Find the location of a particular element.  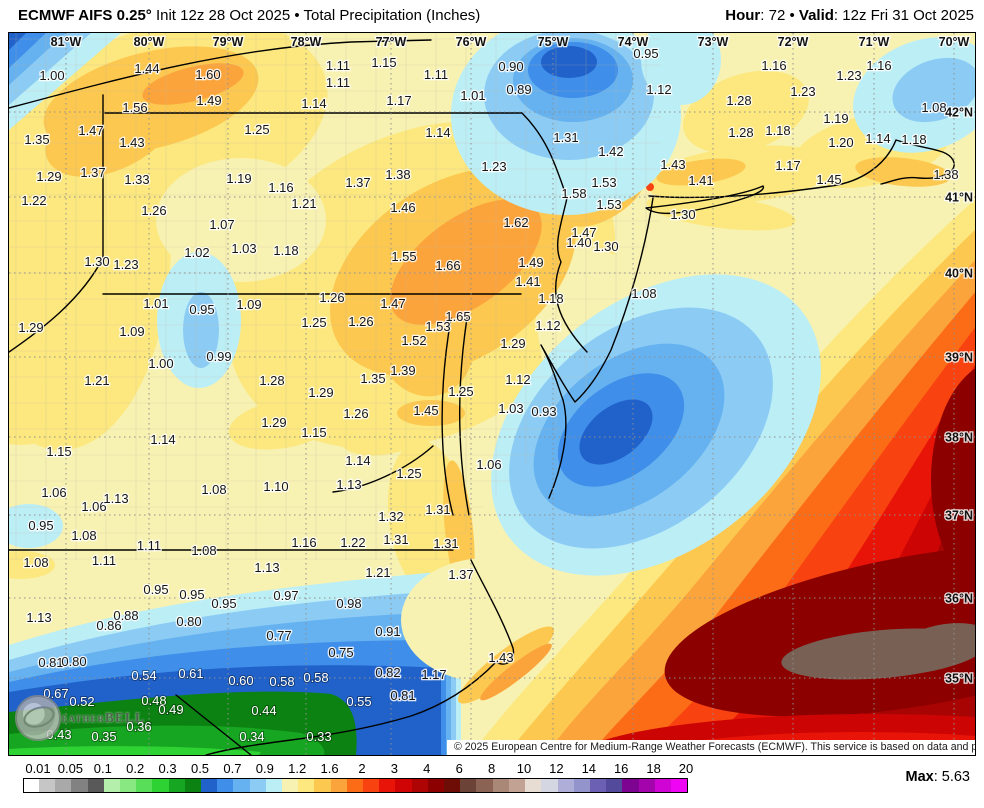

color-scale-tick: 12 is located at coordinates (556, 768).